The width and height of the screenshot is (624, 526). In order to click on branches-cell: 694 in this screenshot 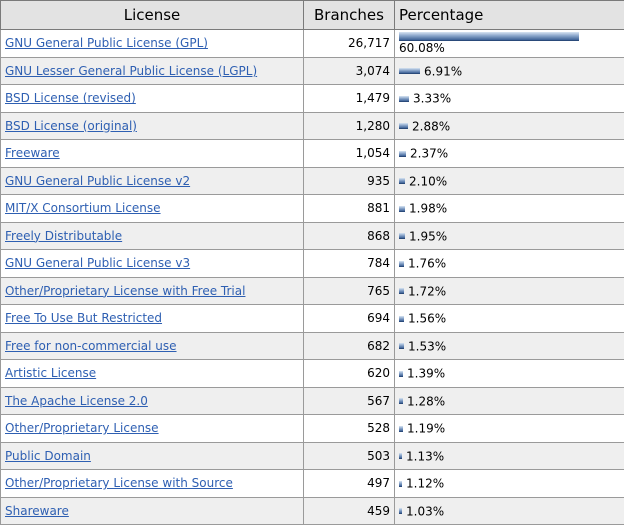, I will do `click(349, 318)`.